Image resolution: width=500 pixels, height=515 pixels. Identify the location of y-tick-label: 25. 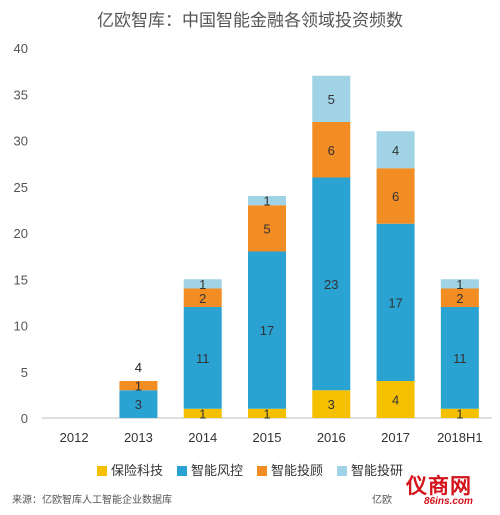
(21, 187).